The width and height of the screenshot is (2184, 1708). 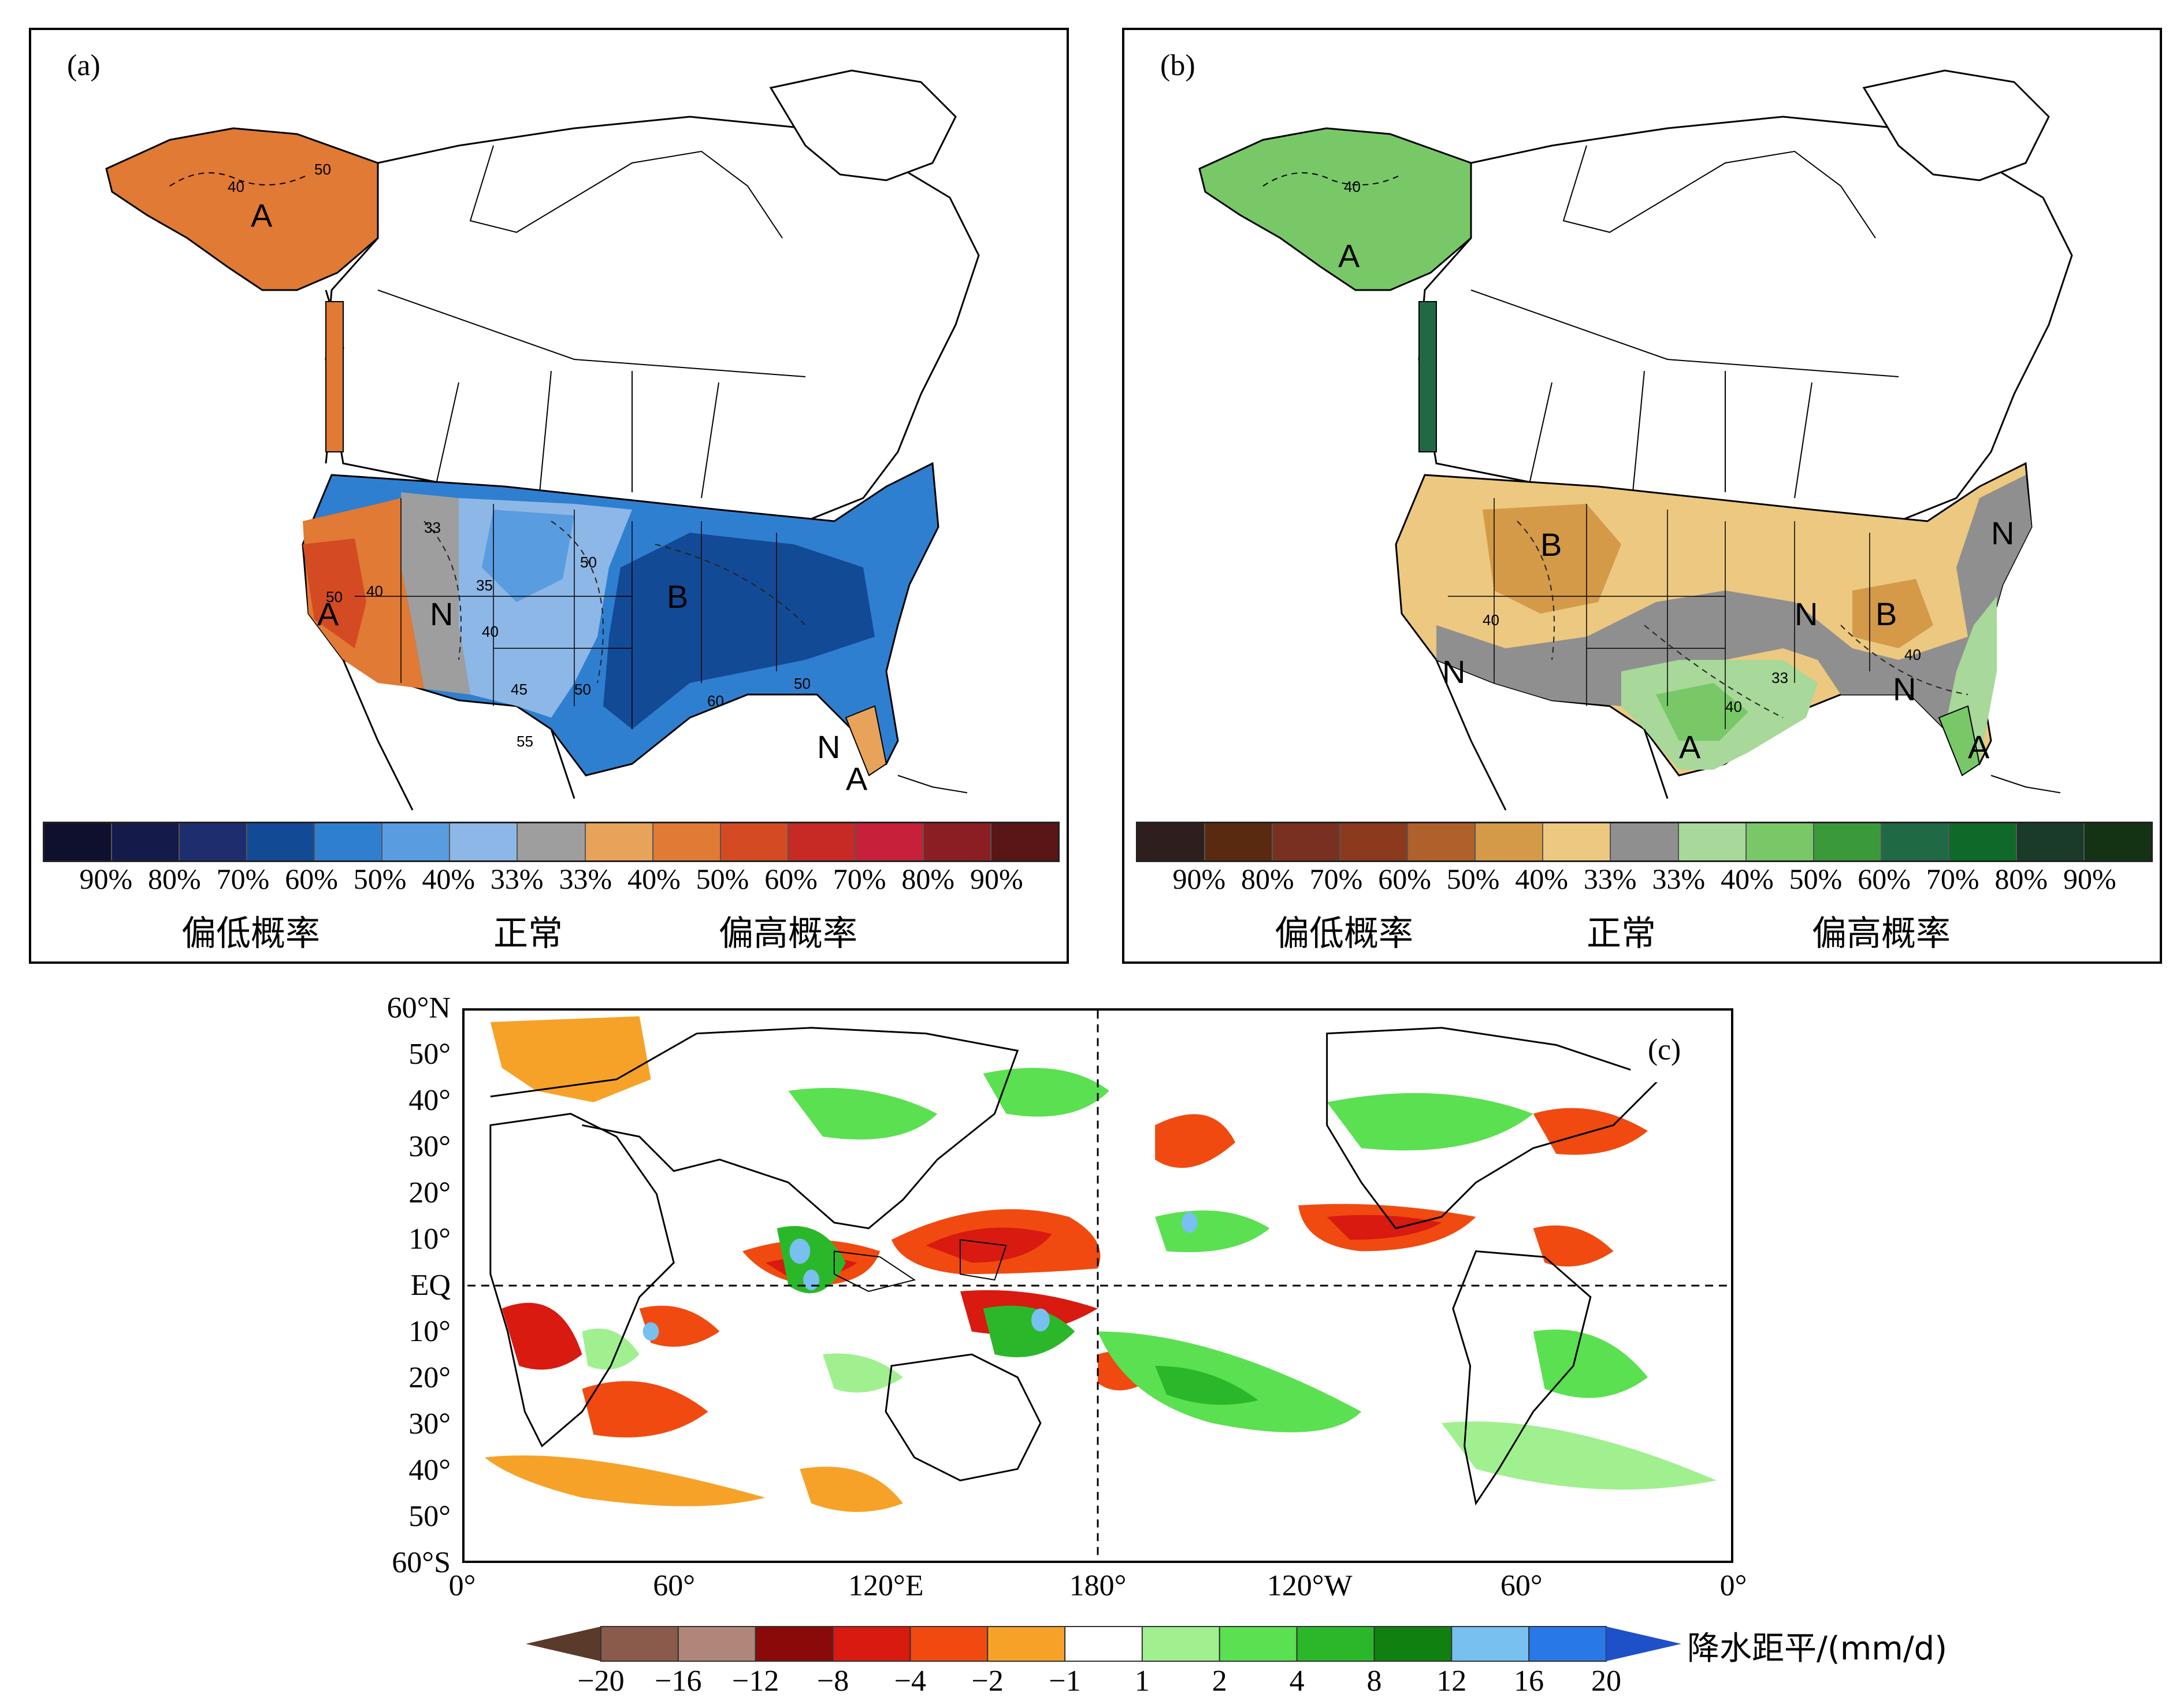 I want to click on colorbar-tick-label: 12, so click(x=1451, y=1681).